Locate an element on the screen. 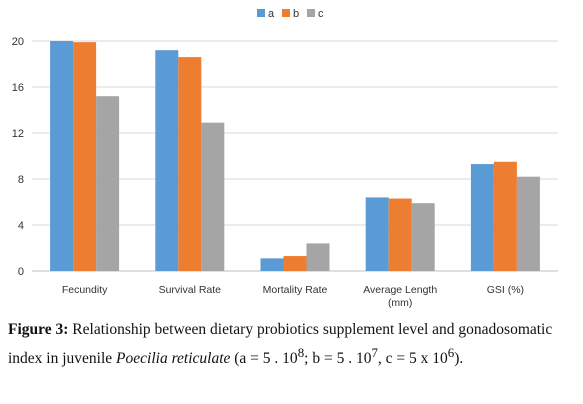 Image resolution: width=583 pixels, height=404 pixels. caption-text-5: ). is located at coordinates (459, 359).